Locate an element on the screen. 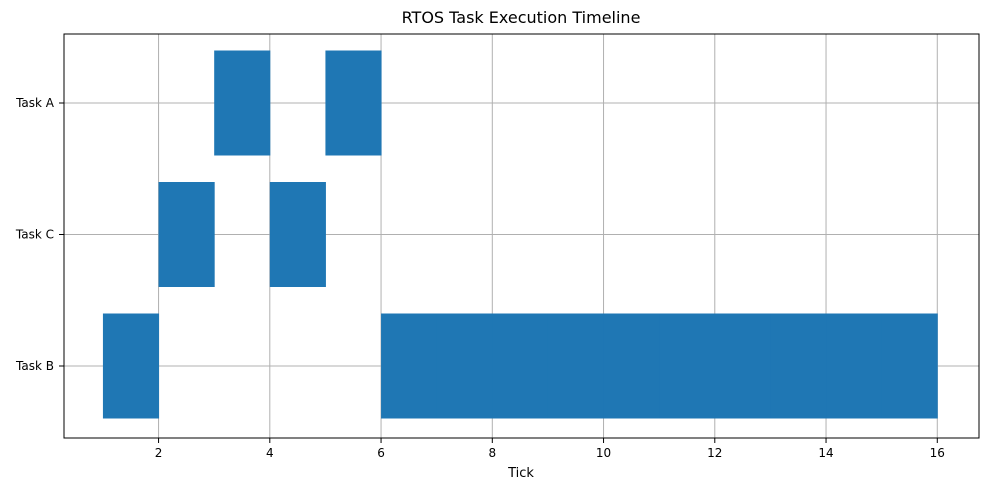 Image resolution: width=990 pixels, height=494 pixels. x-tick-label: 10 is located at coordinates (603, 453).